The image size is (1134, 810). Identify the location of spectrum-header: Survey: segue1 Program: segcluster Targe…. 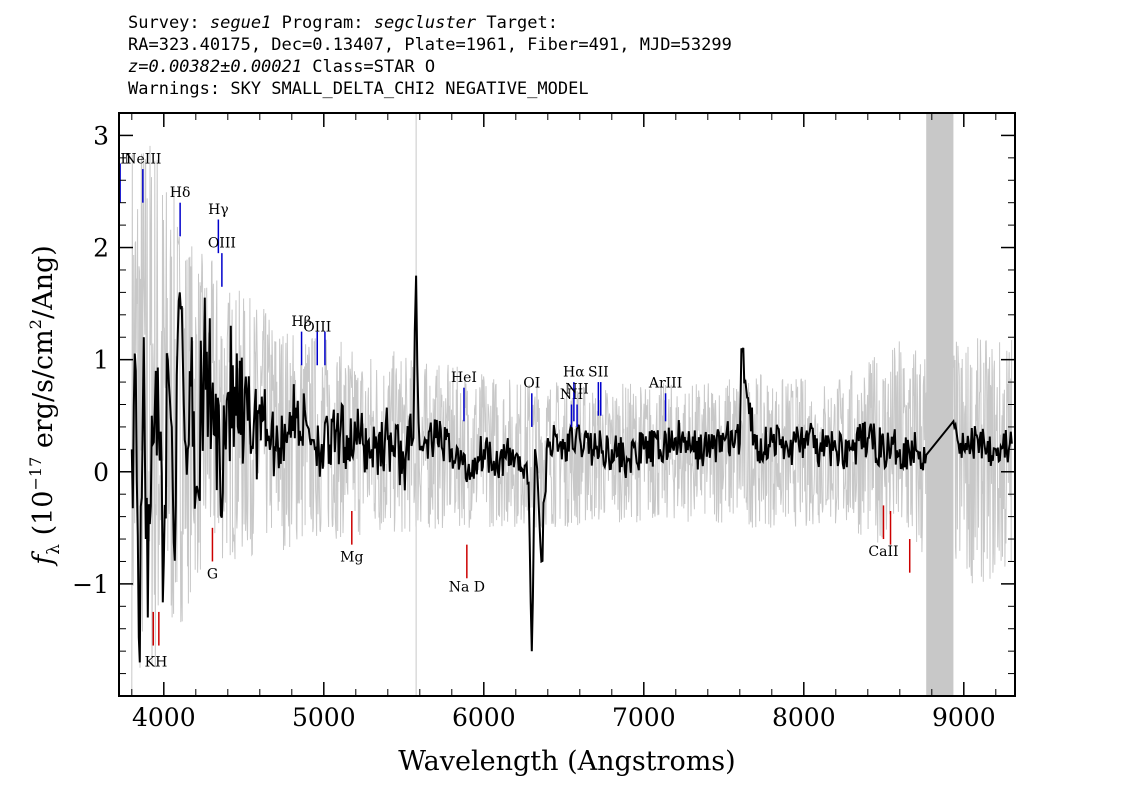
(430, 56).